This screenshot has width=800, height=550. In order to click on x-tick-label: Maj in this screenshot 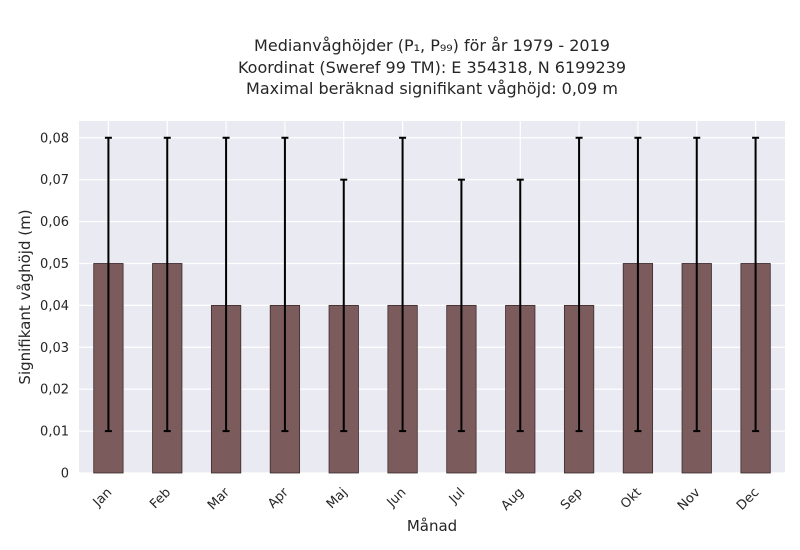, I will do `click(337, 498)`.